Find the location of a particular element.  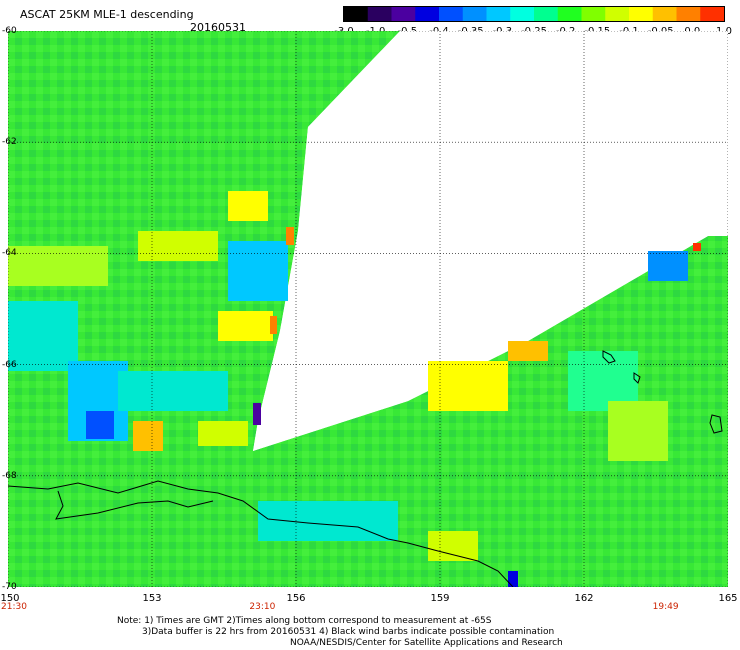

lon-tick-label: 165 is located at coordinates (728, 598).